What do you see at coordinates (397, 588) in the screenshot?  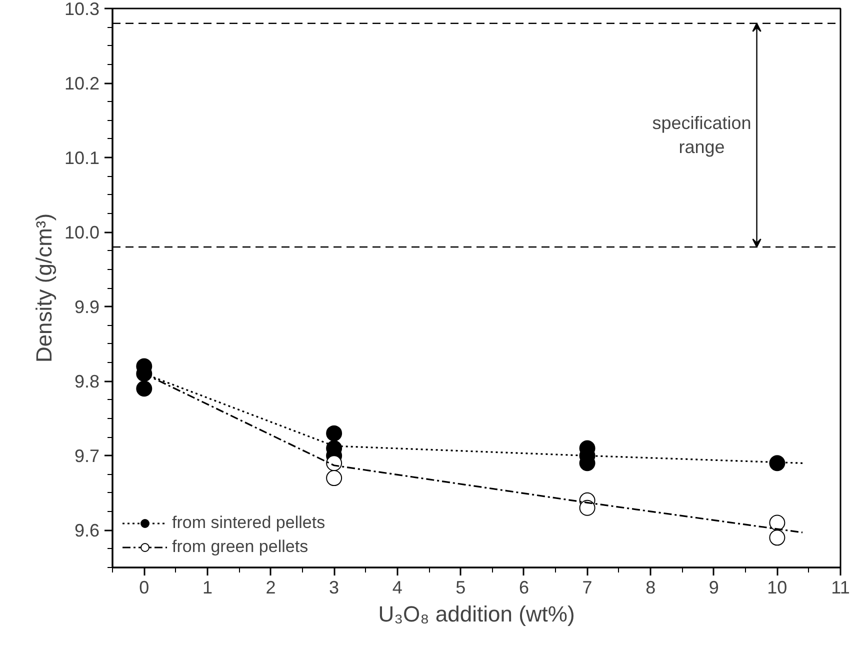 I see `x-tick-label: 4` at bounding box center [397, 588].